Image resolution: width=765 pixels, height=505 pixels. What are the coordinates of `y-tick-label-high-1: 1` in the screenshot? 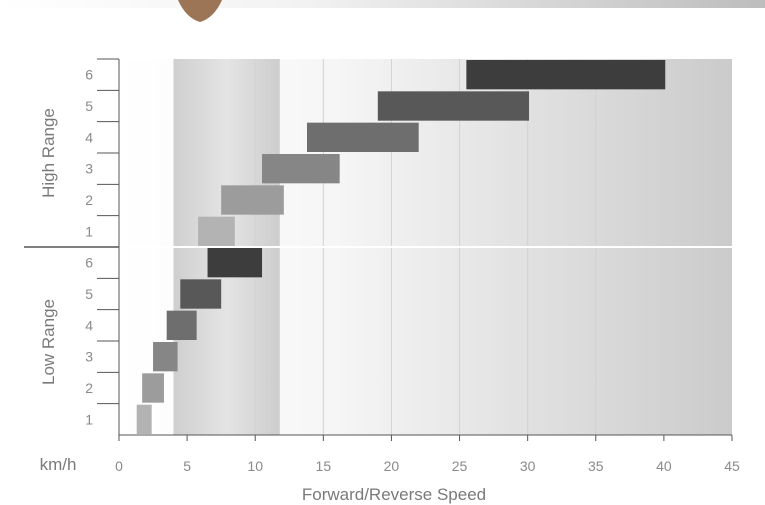 It's located at (89, 231).